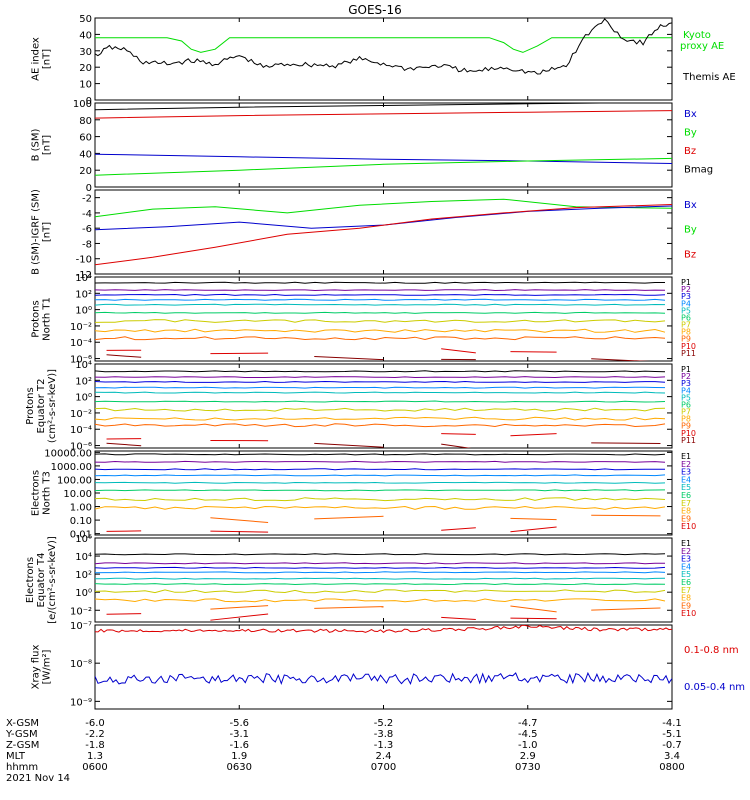 The image size is (750, 800). I want to click on y-axis-label: AE index, so click(36, 59).